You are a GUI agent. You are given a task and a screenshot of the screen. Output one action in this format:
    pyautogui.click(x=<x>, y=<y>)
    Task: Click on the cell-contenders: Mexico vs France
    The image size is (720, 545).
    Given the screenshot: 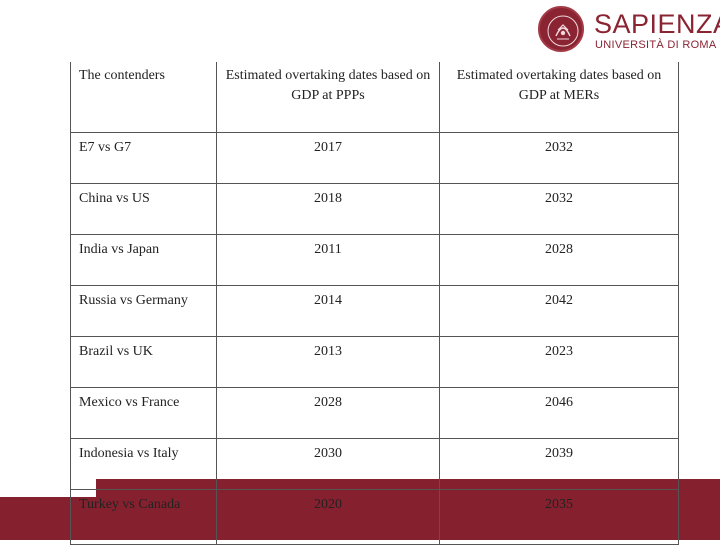 What is the action you would take?
    pyautogui.click(x=143, y=413)
    